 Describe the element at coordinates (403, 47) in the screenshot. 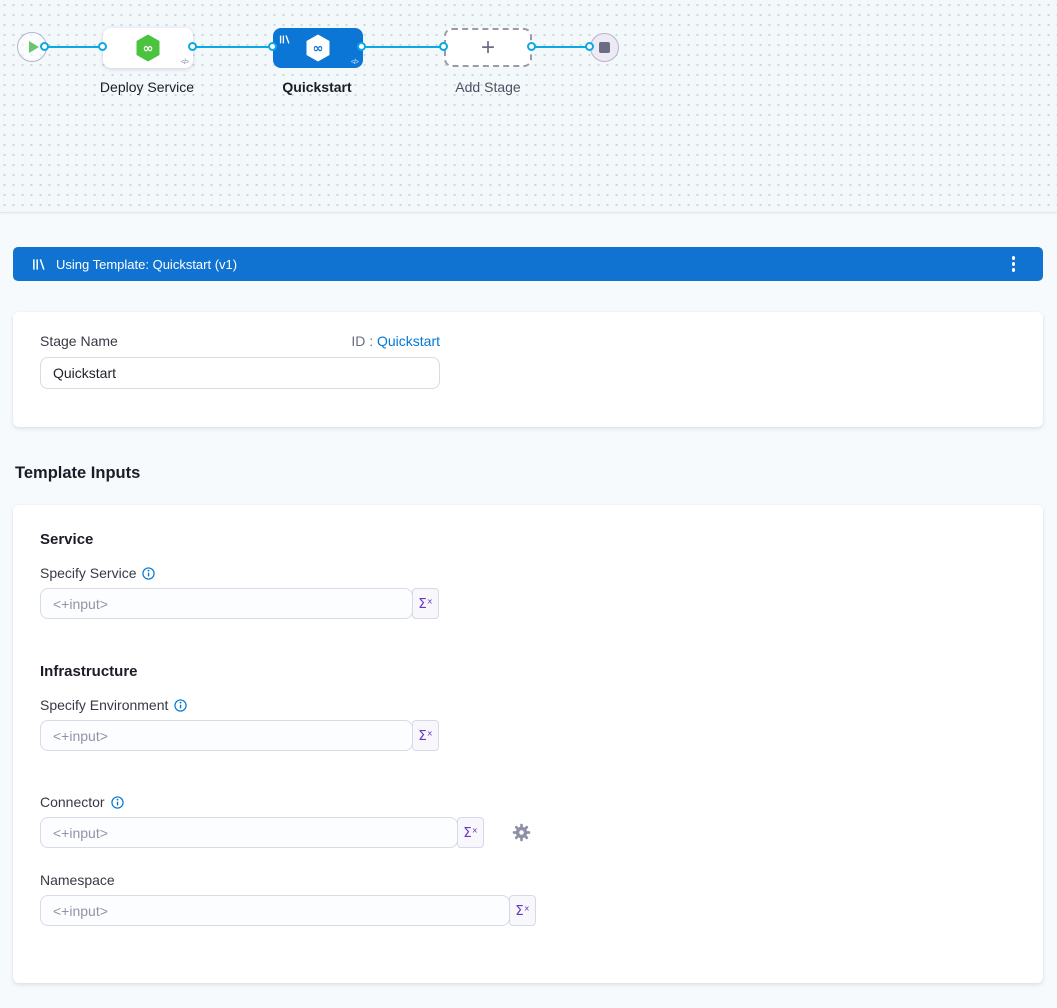

I see `edge-quickstart-addstage` at that location.